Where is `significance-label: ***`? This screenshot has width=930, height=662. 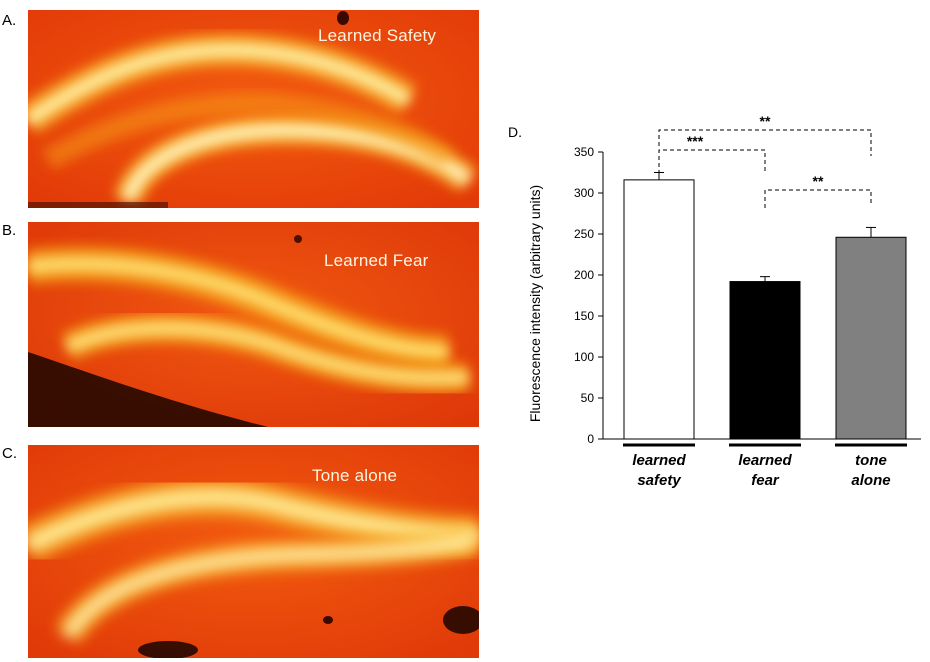 significance-label: *** is located at coordinates (695, 141).